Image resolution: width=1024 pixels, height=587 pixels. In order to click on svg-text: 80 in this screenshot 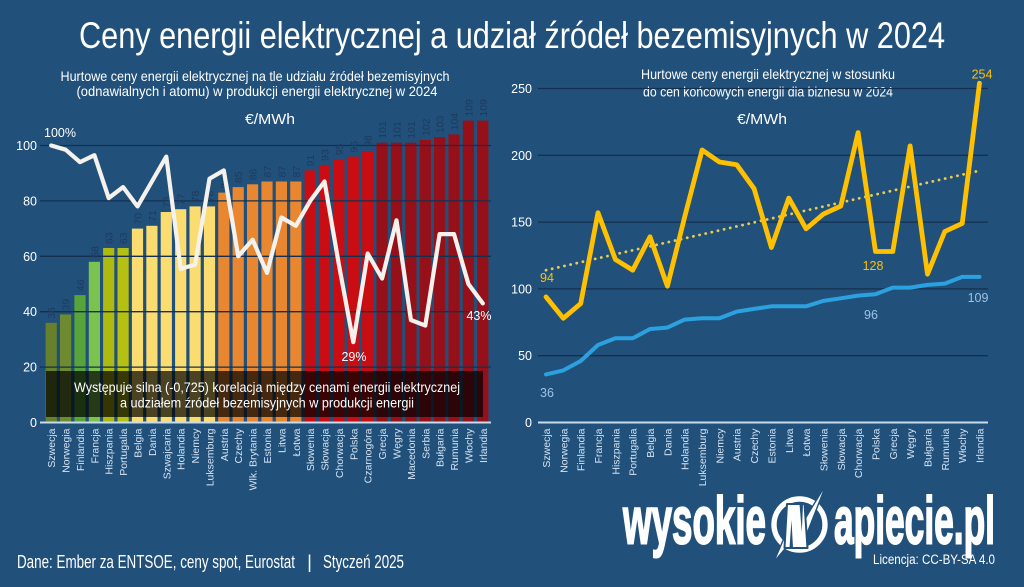, I will do `click(30, 201)`.